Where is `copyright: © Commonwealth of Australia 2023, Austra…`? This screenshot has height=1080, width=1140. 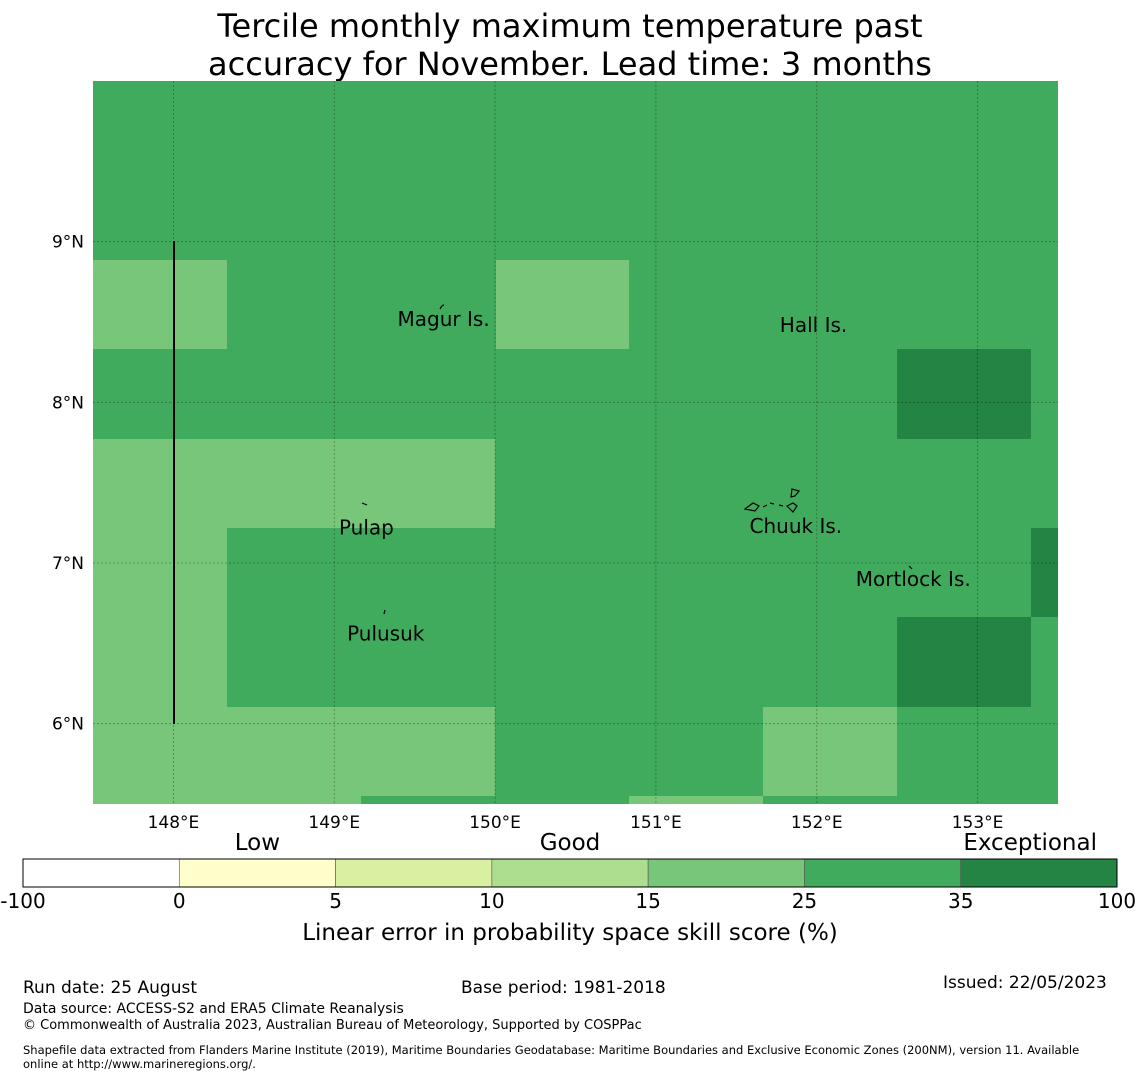 copyright: © Commonwealth of Australia 2023, Austra… is located at coordinates (332, 1025).